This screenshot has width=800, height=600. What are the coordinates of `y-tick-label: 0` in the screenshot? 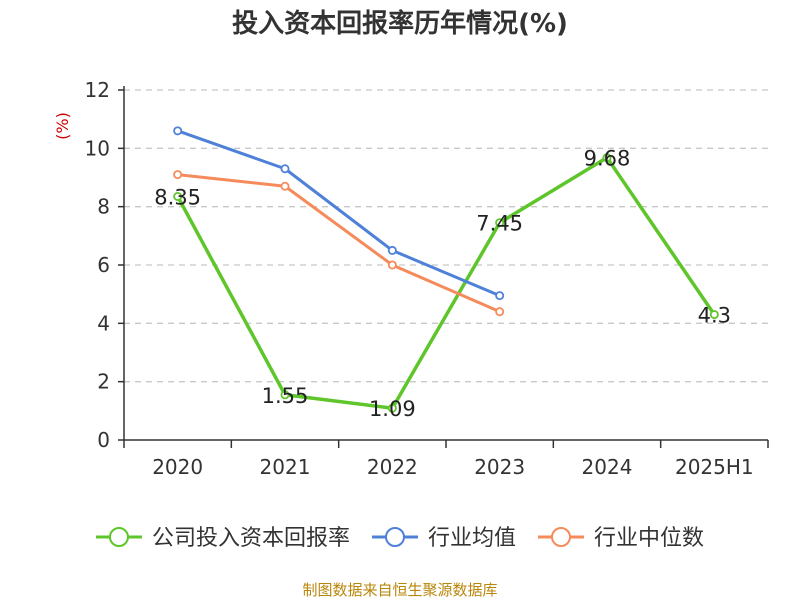 It's located at (103, 440).